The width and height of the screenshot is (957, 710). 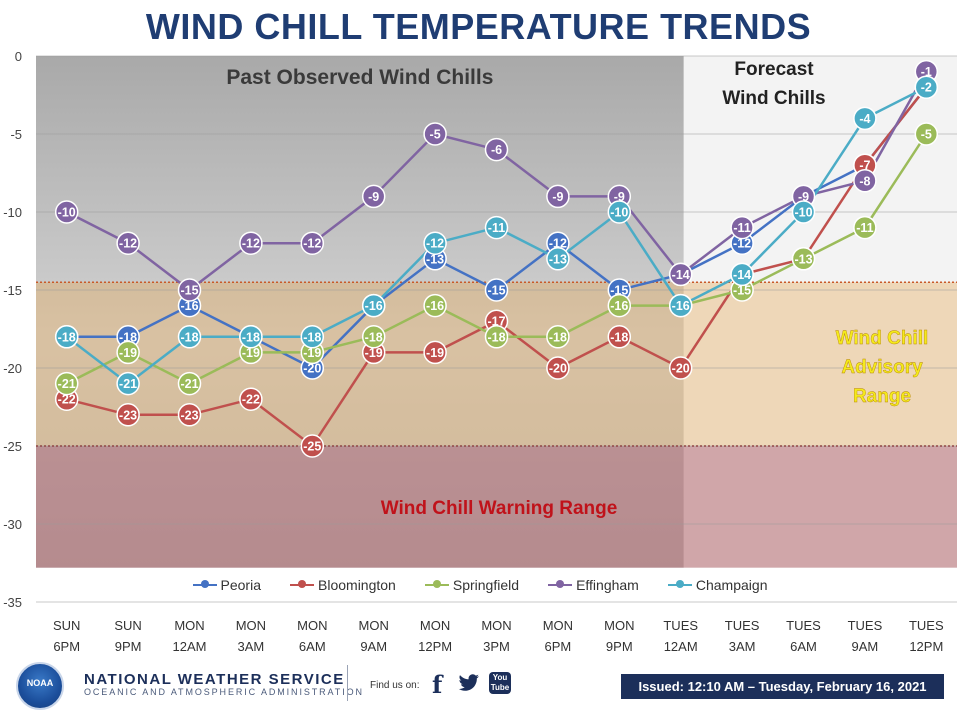 I want to click on data-label-champaign: -14, so click(x=742, y=275).